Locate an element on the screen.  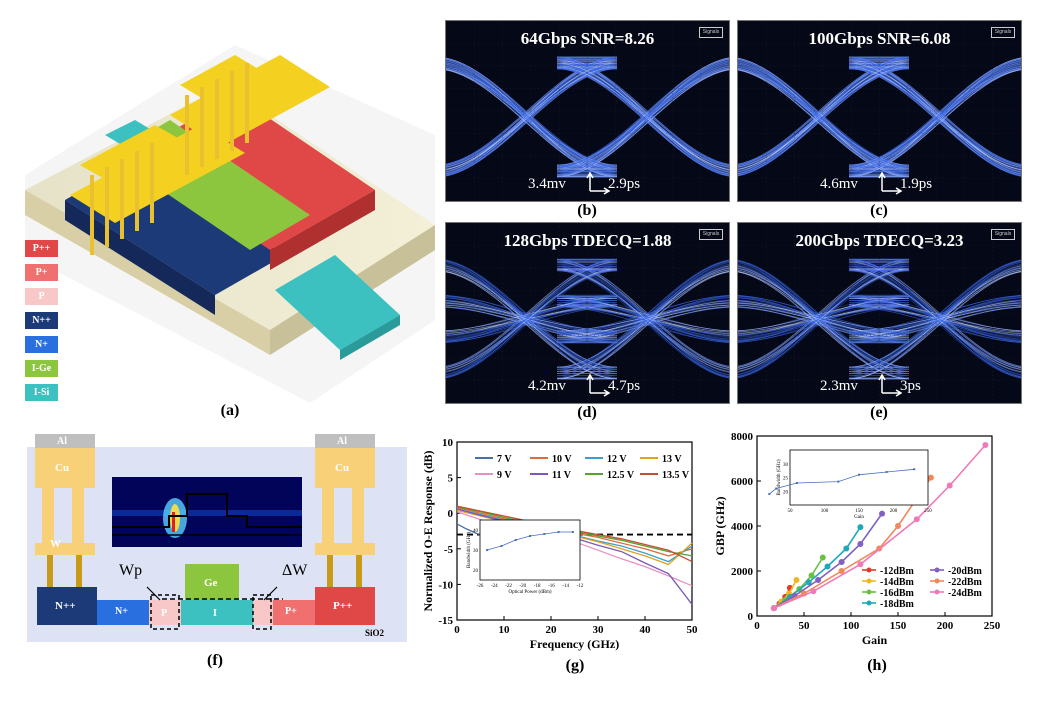
caption-c: (c) is located at coordinates (879, 210).